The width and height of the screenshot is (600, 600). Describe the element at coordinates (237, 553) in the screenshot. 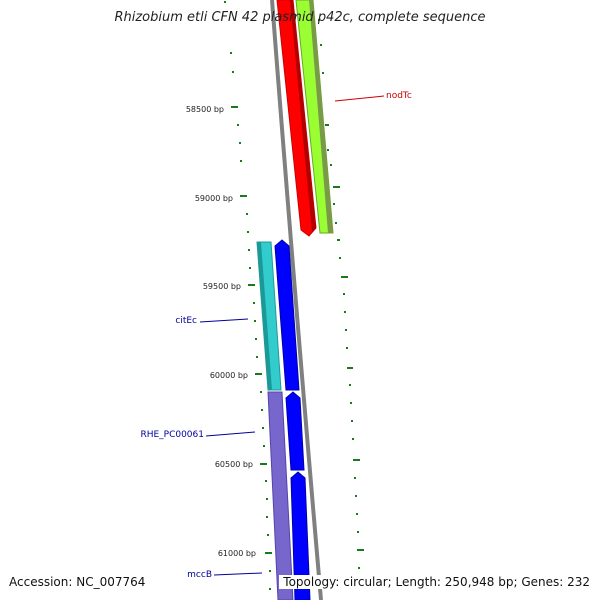

I see `ruler-label-61000: 61000 bp` at that location.